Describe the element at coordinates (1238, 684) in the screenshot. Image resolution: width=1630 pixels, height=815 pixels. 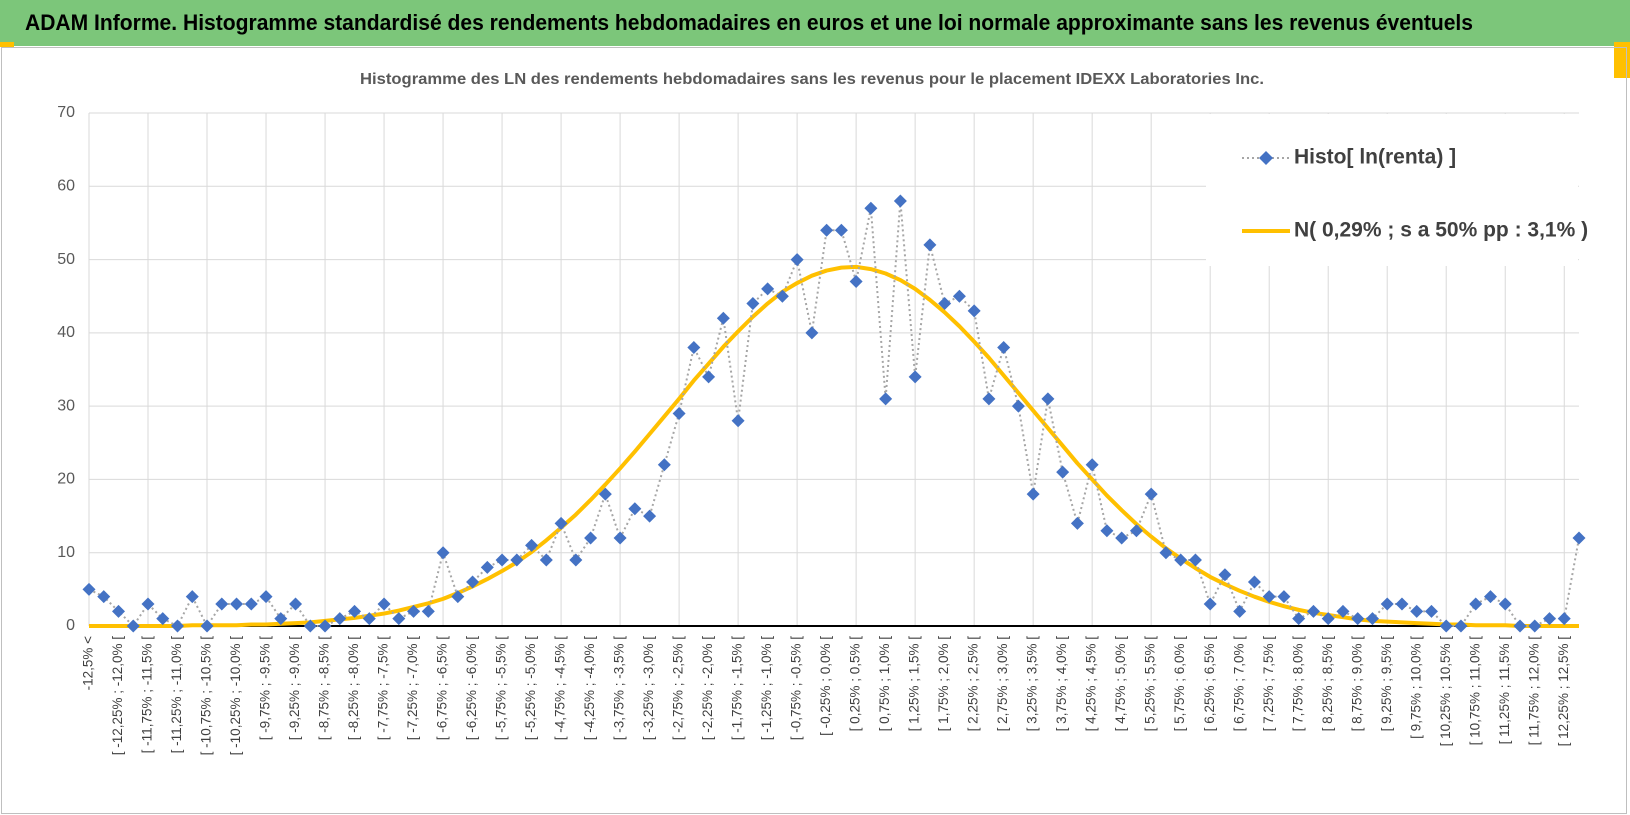
I see `x-tick-label: [ 6,75% ; 7,0% [` at that location.